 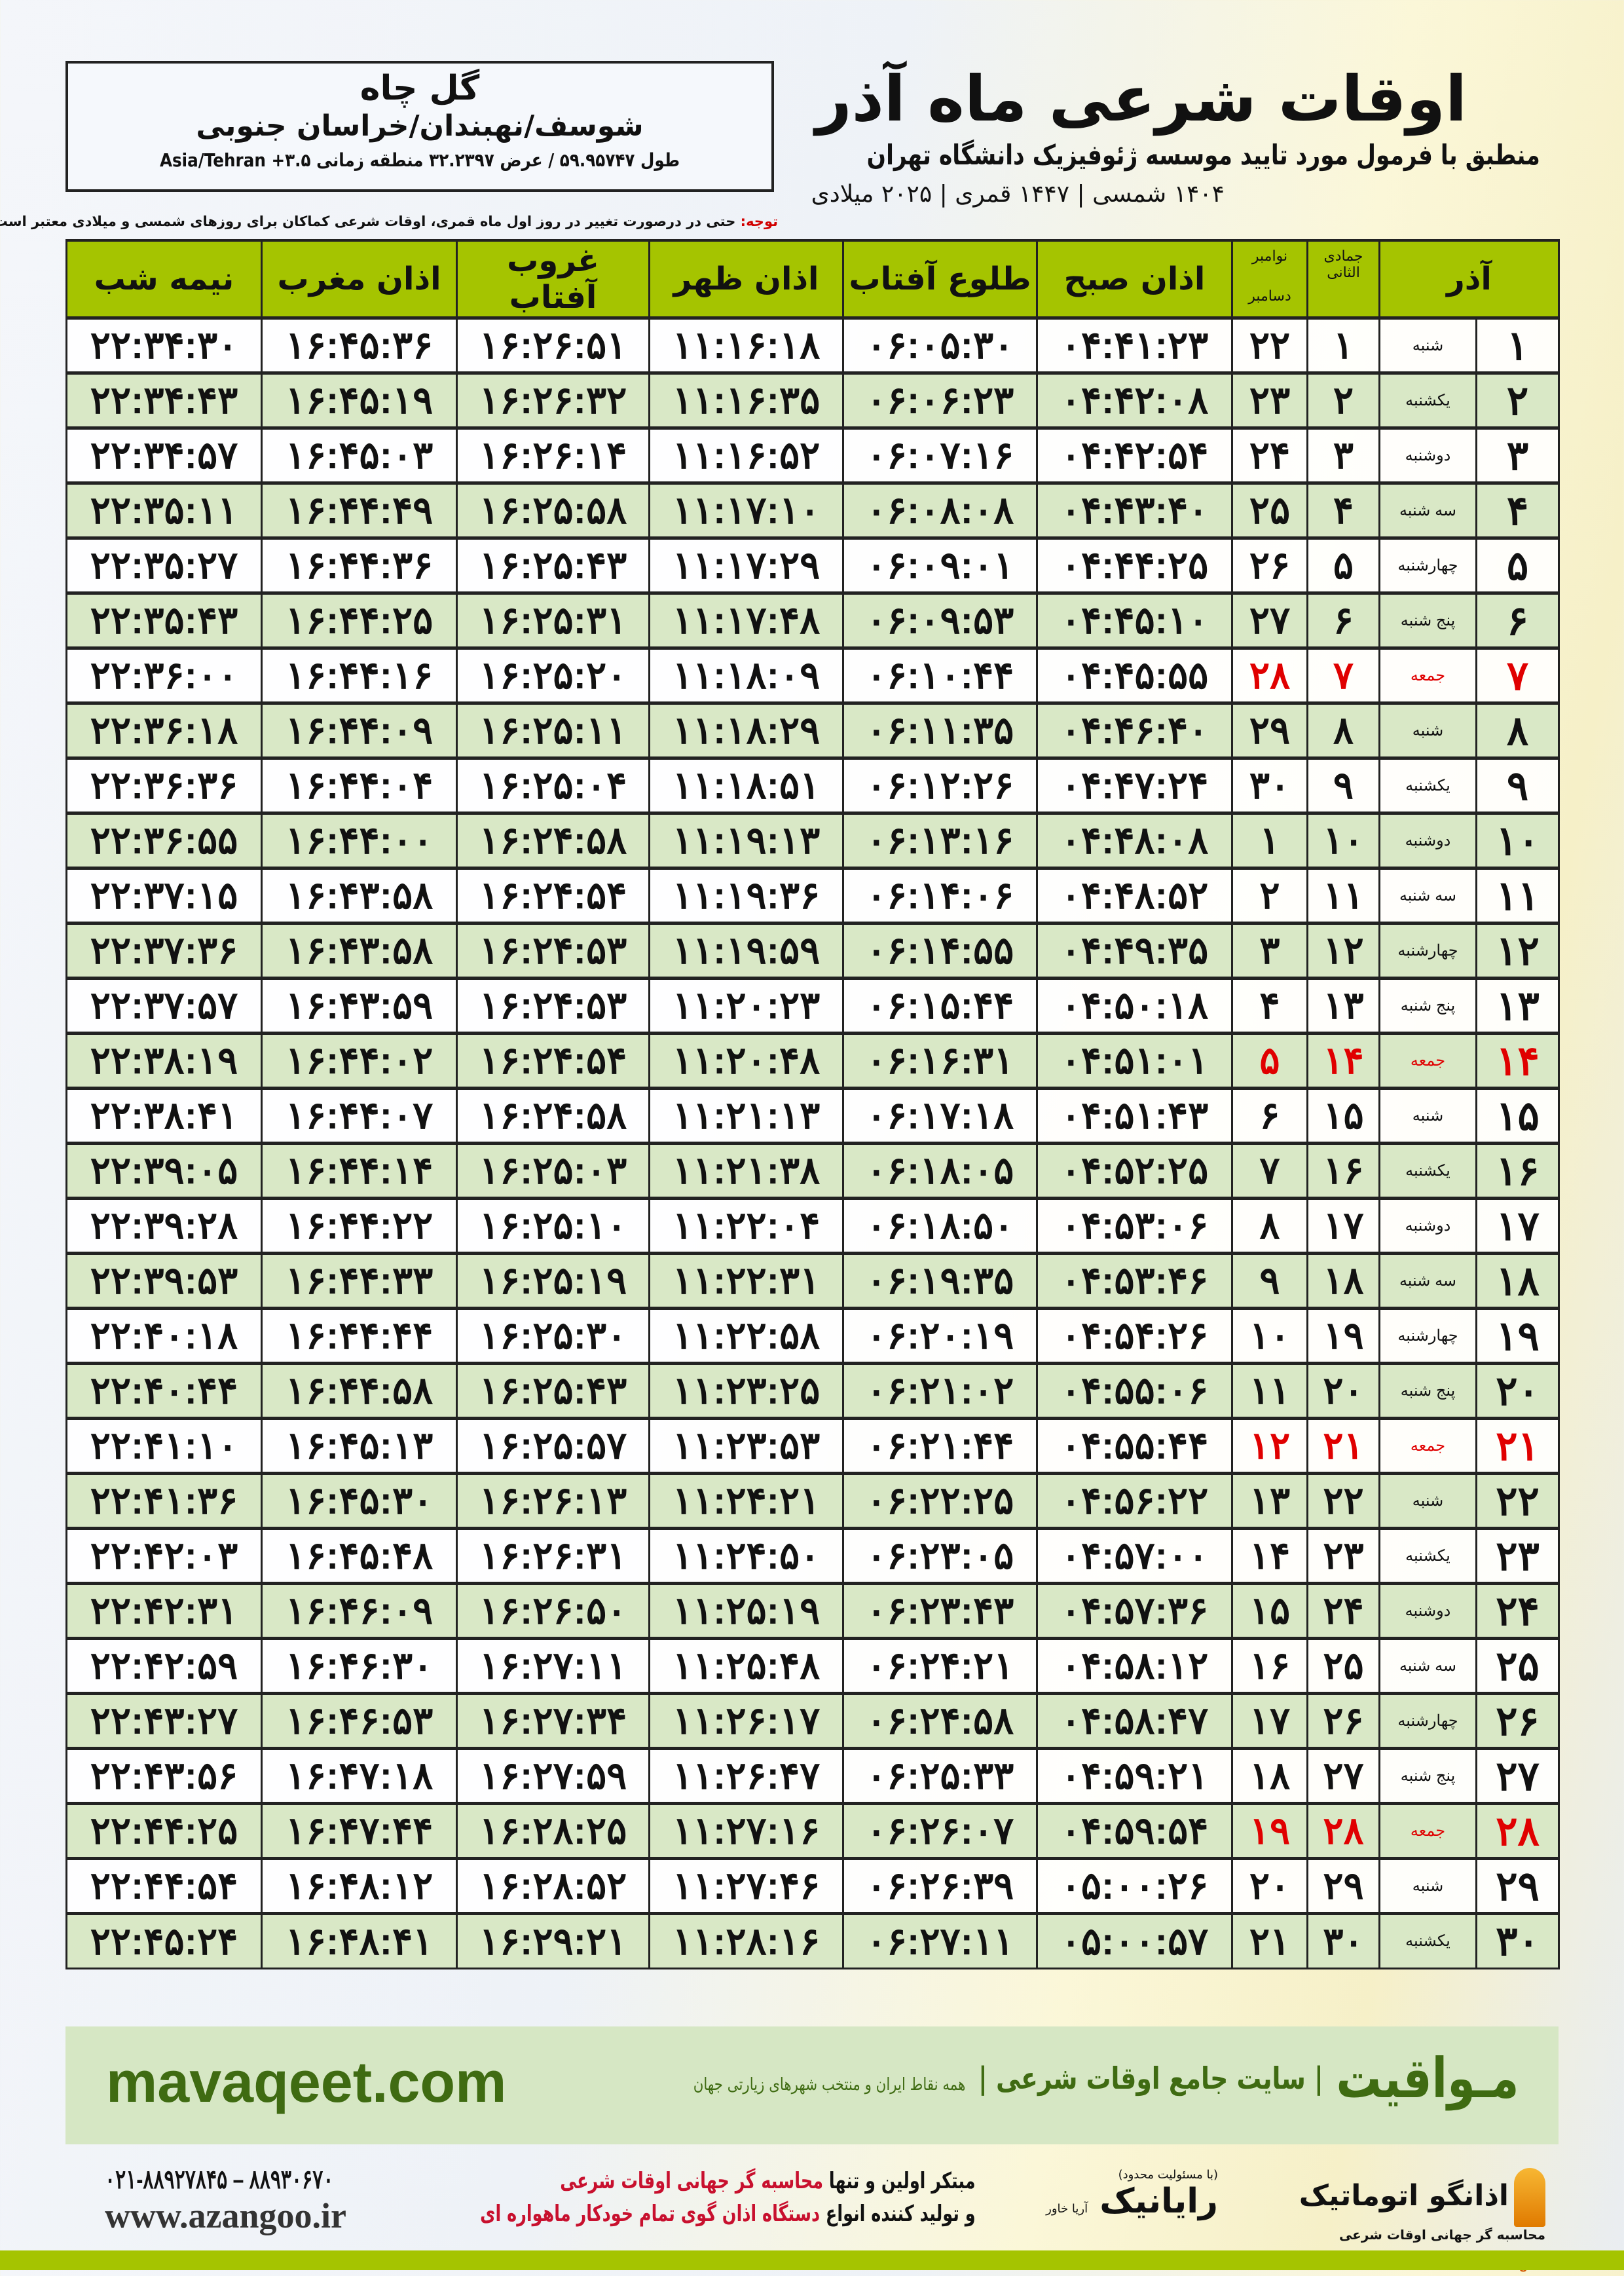 I want to click on sunrise-time: ۰۶:۱۱:۳۵, so click(x=940, y=730).